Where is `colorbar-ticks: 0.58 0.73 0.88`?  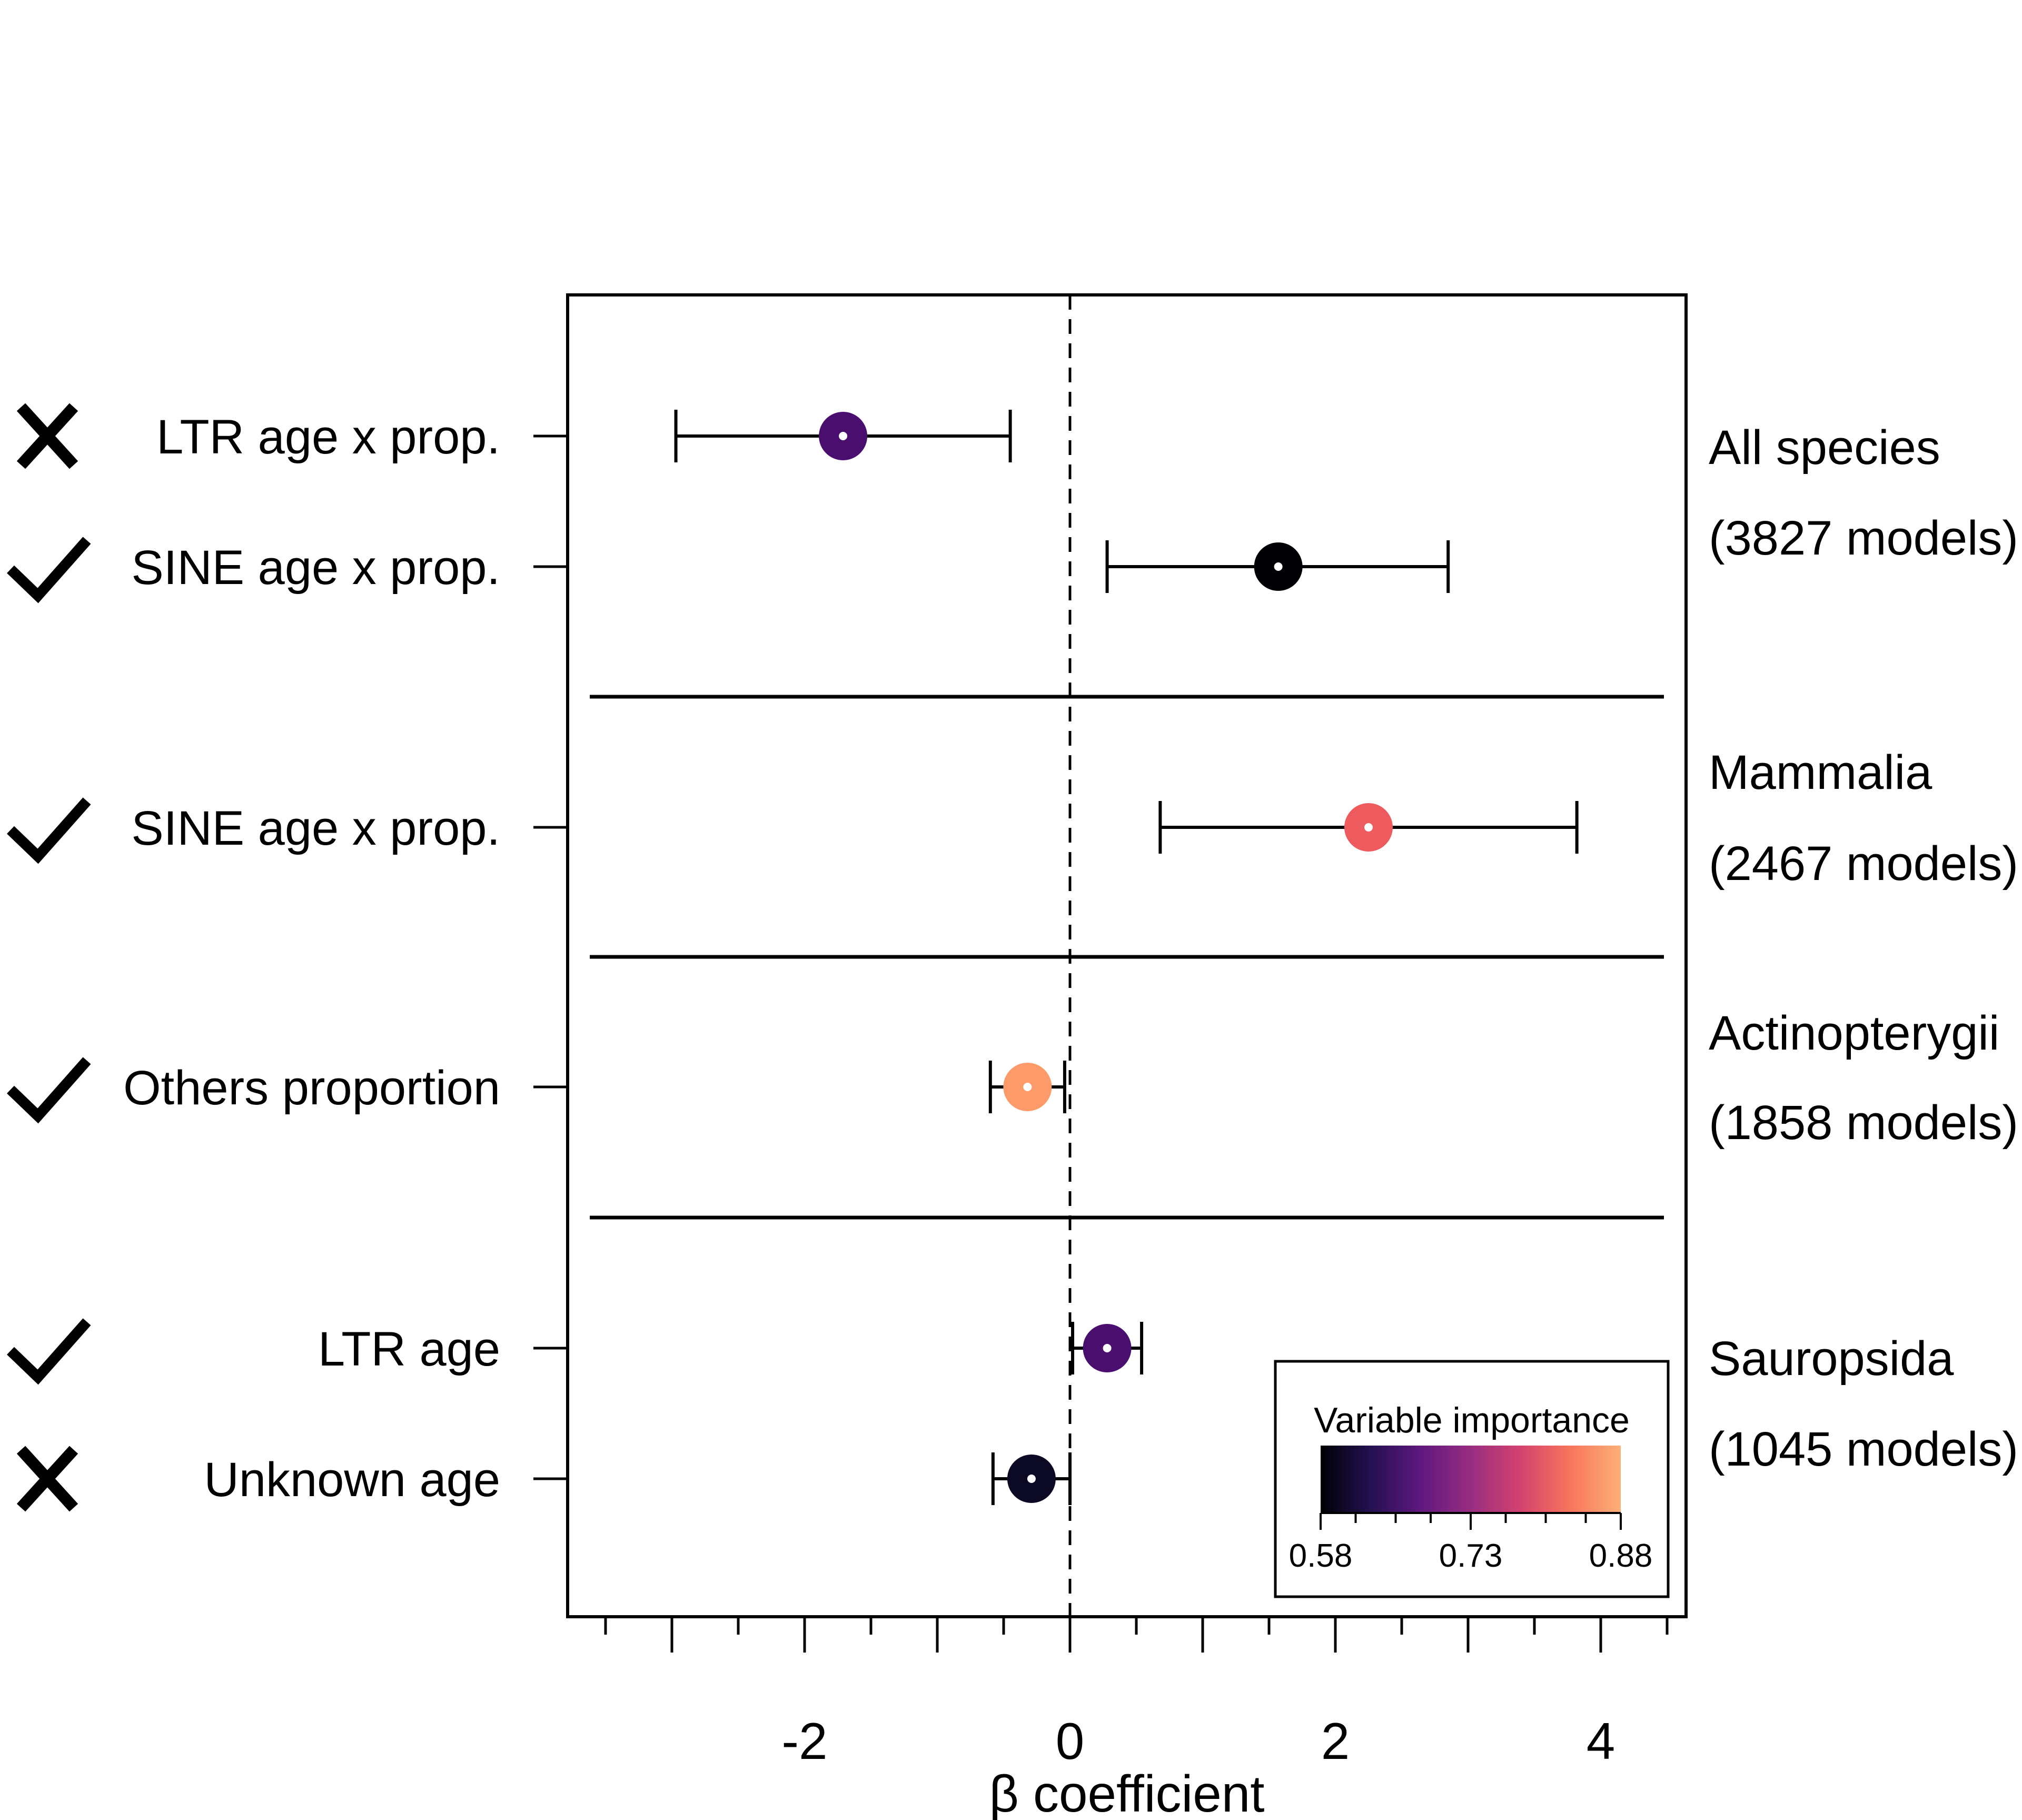
colorbar-ticks: 0.58 0.73 0.88 is located at coordinates (1471, 1543).